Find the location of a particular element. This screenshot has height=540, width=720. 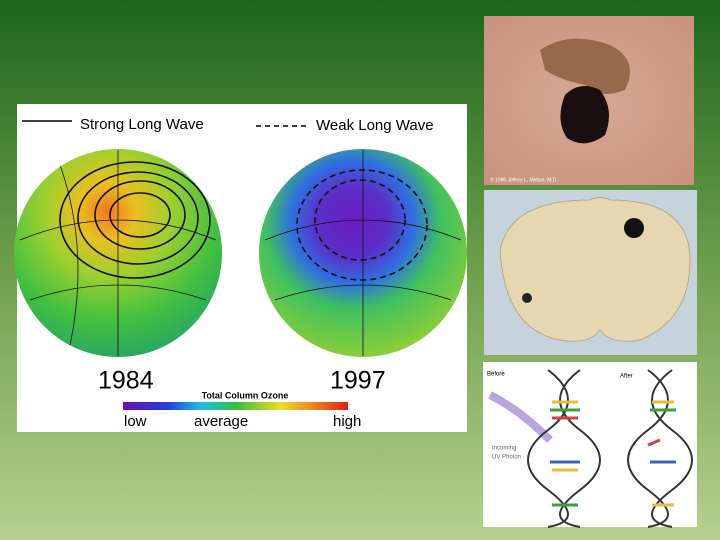

brain-image is located at coordinates (590, 272).